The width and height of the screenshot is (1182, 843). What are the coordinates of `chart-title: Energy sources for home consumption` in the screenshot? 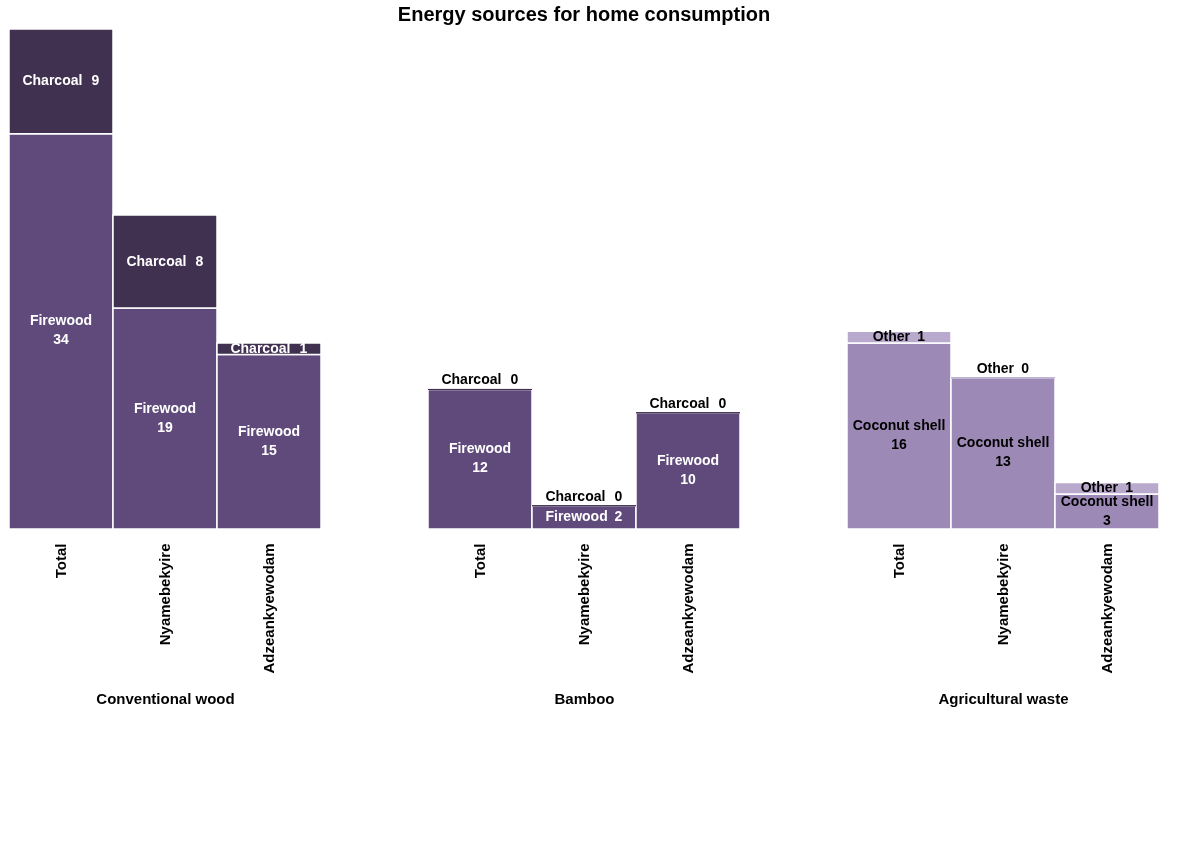 It's located at (584, 14).